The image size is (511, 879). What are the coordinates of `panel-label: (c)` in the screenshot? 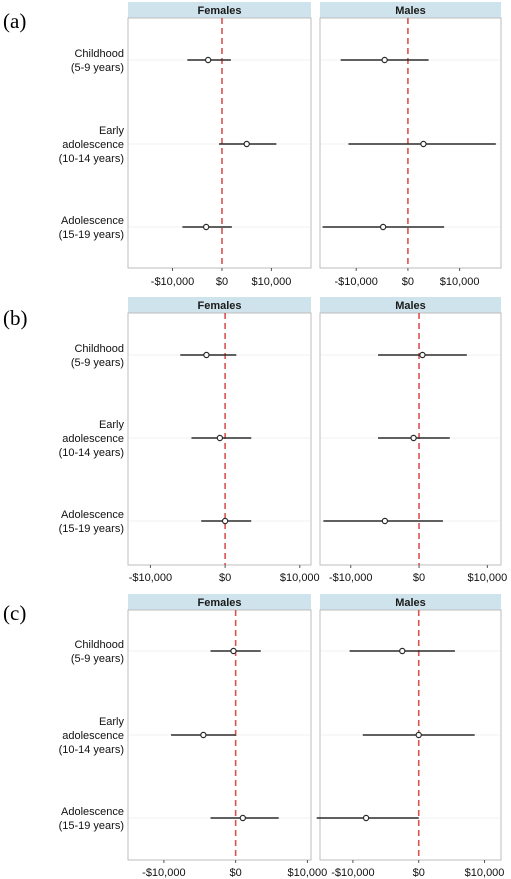 It's located at (14, 613).